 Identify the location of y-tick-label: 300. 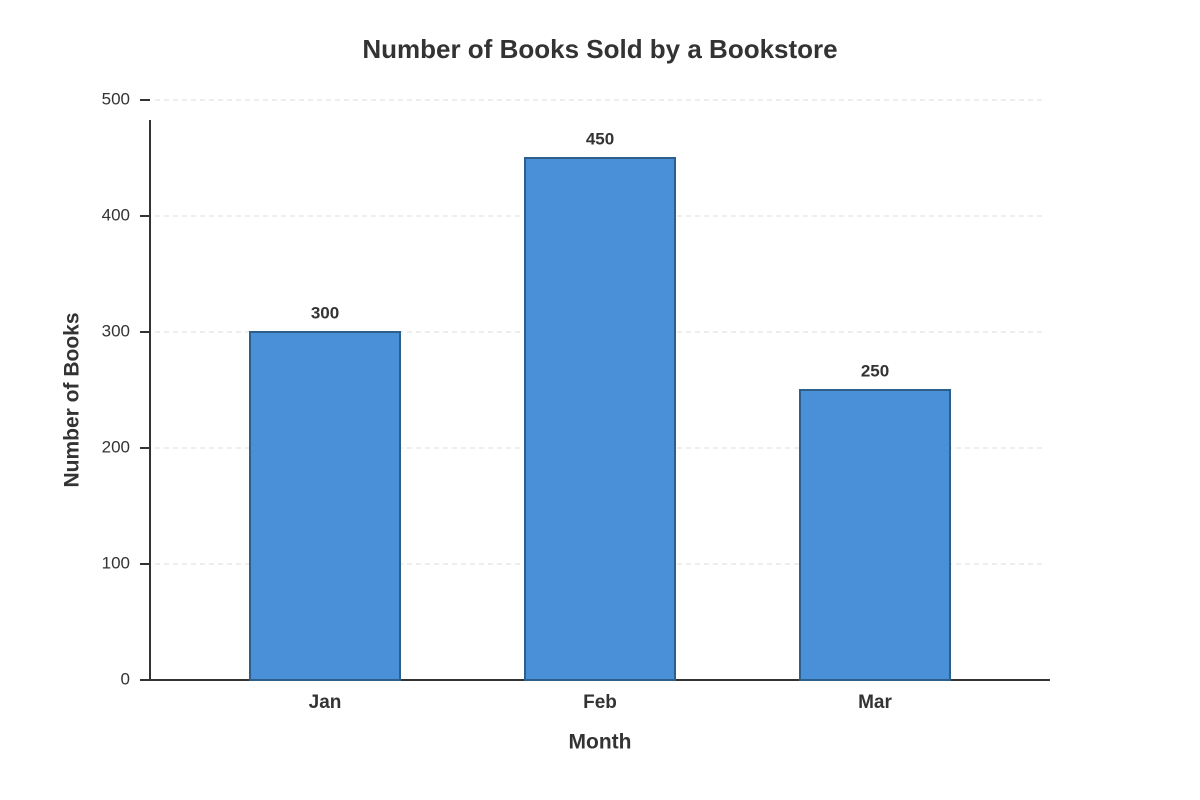
(116, 330).